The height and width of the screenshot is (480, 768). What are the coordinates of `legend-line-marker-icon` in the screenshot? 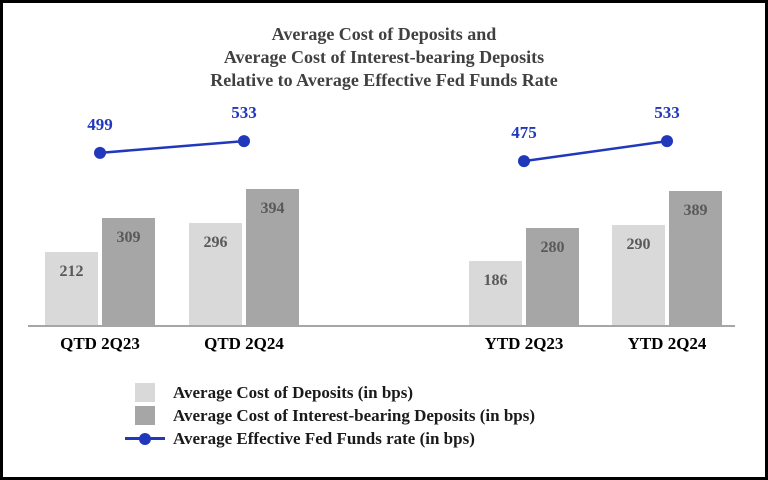 It's located at (145, 438).